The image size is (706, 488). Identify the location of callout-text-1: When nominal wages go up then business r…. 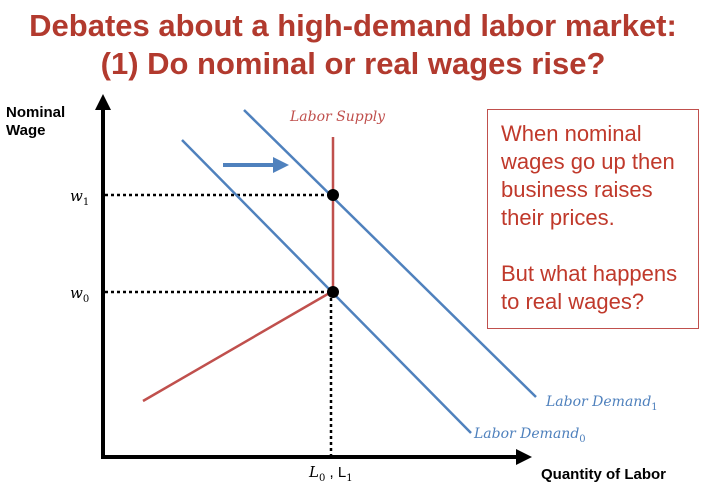
(588, 175).